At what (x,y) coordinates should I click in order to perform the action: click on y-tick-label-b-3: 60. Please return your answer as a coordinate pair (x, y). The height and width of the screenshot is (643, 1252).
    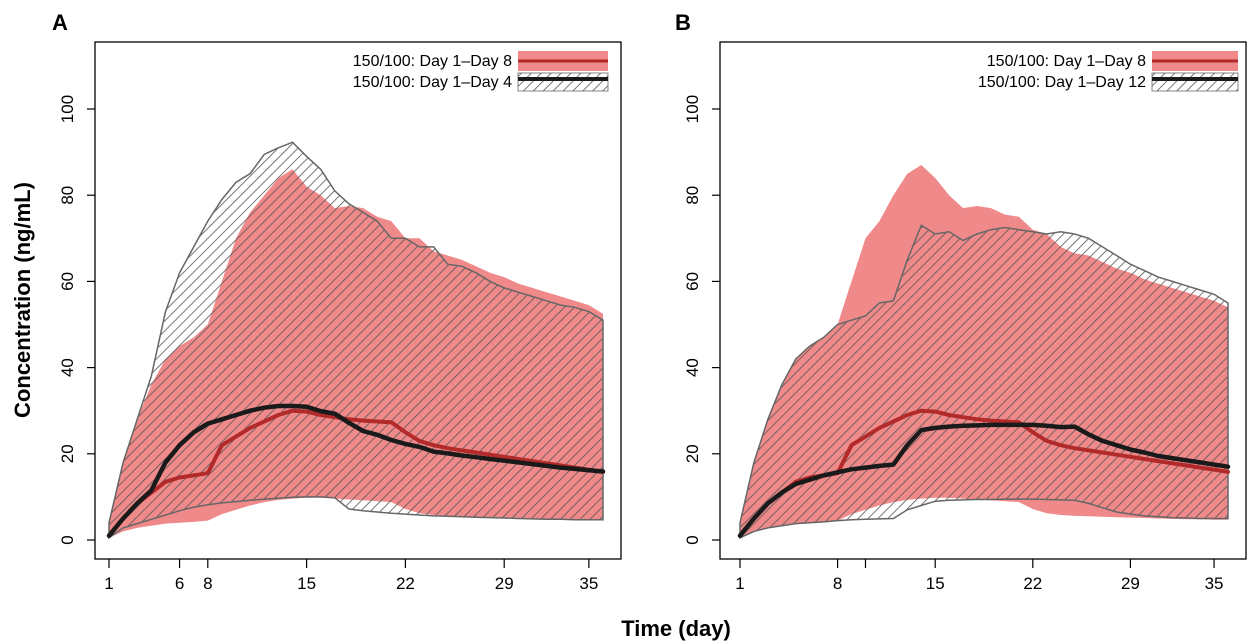
    Looking at the image, I should click on (692, 281).